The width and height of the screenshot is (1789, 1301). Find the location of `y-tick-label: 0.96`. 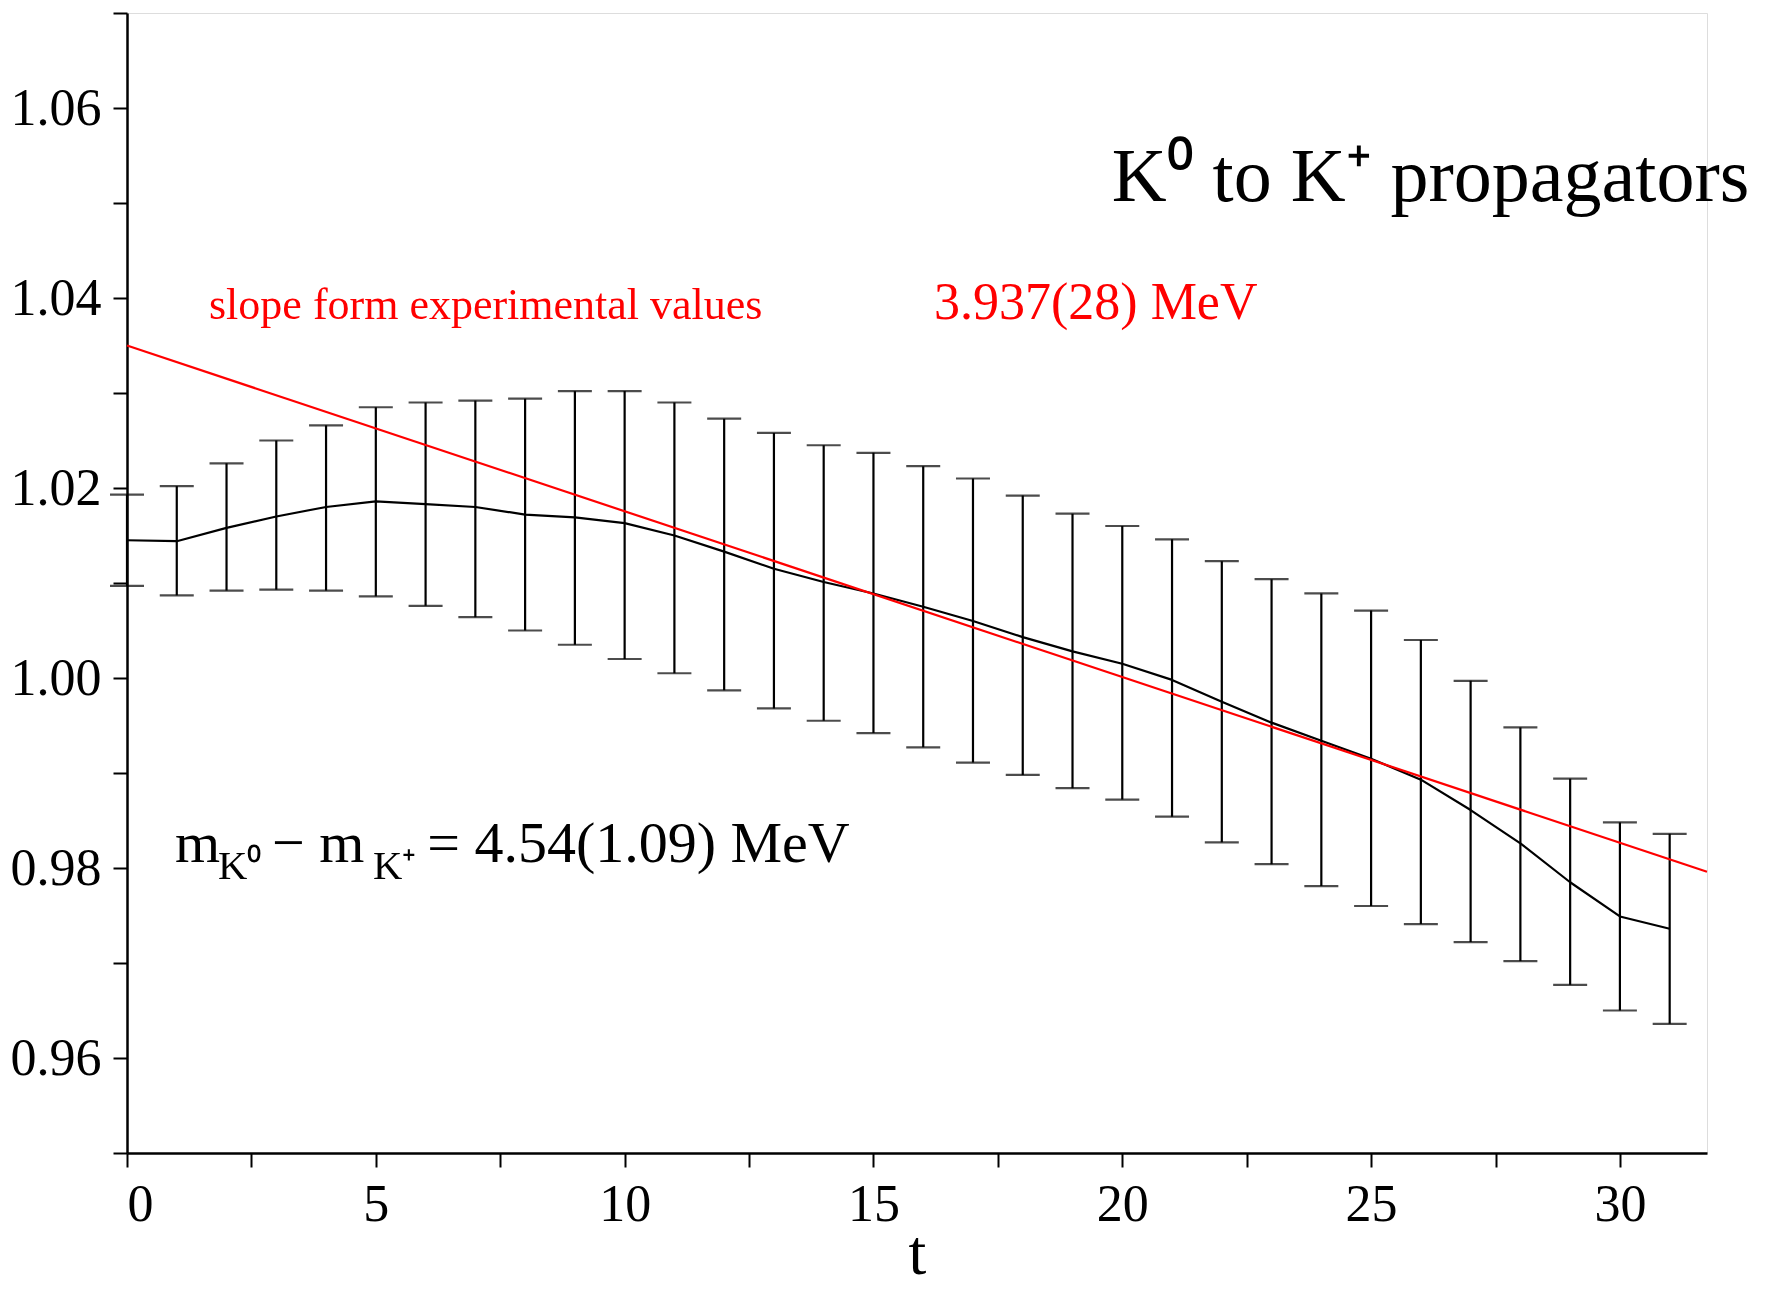

y-tick-label: 0.96 is located at coordinates (56, 1057).